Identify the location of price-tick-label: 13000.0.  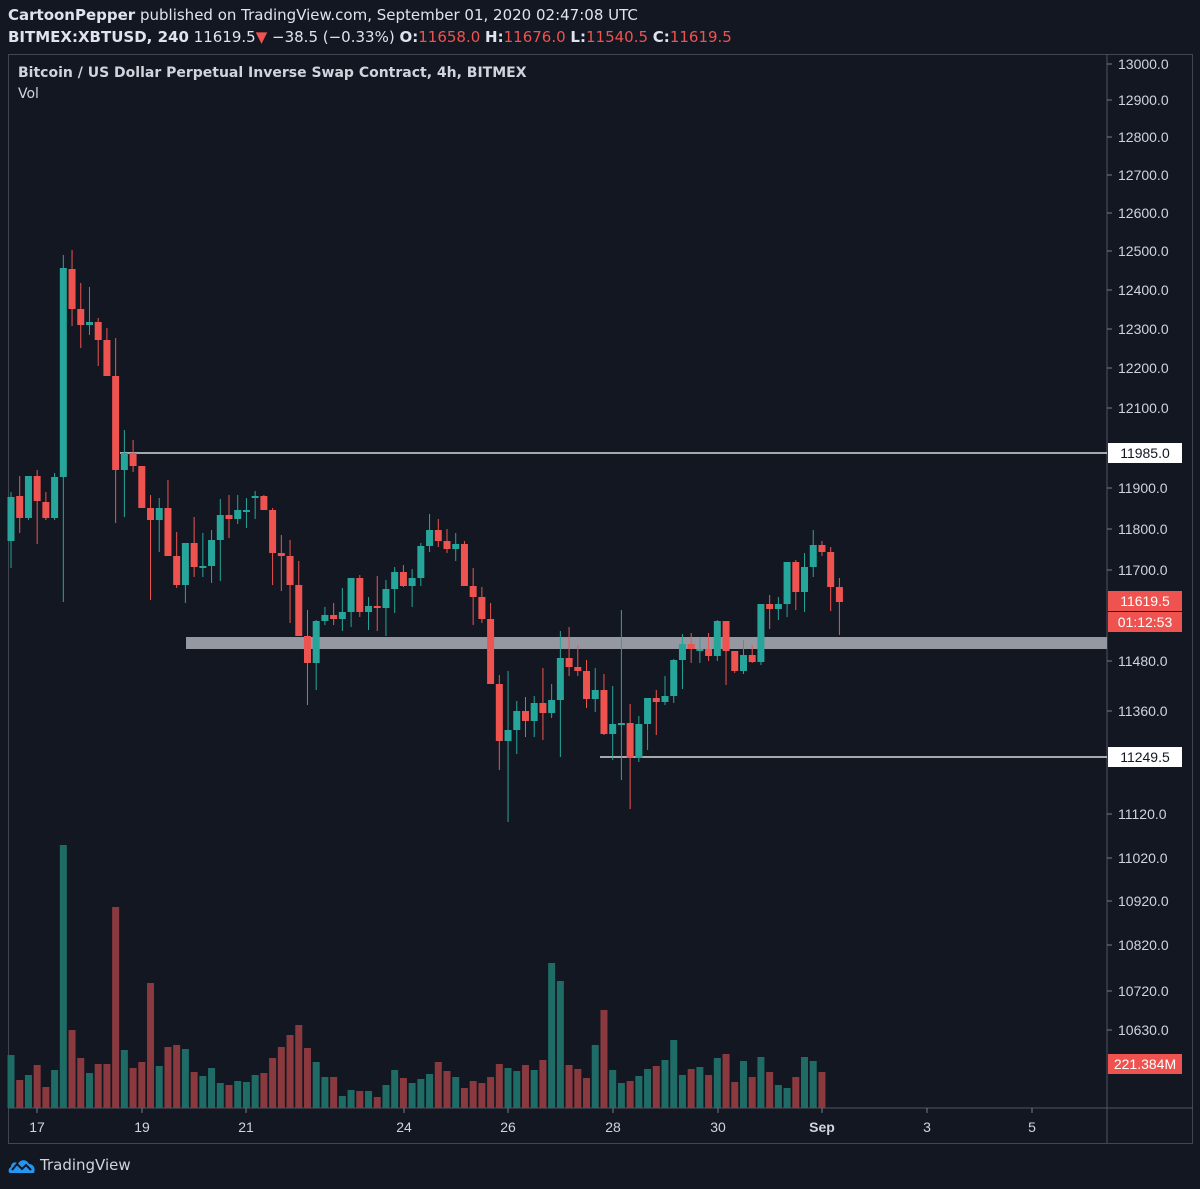
(1143, 64).